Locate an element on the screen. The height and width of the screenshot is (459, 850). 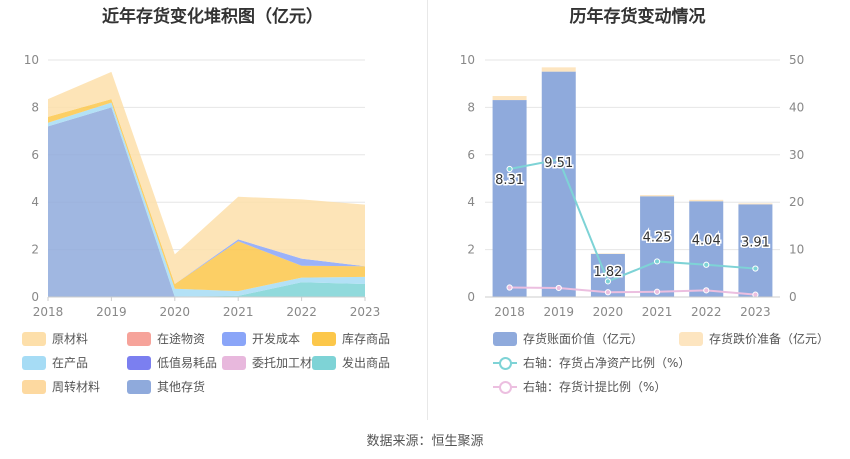
bar-data-label: 8.31 is located at coordinates (509, 180).